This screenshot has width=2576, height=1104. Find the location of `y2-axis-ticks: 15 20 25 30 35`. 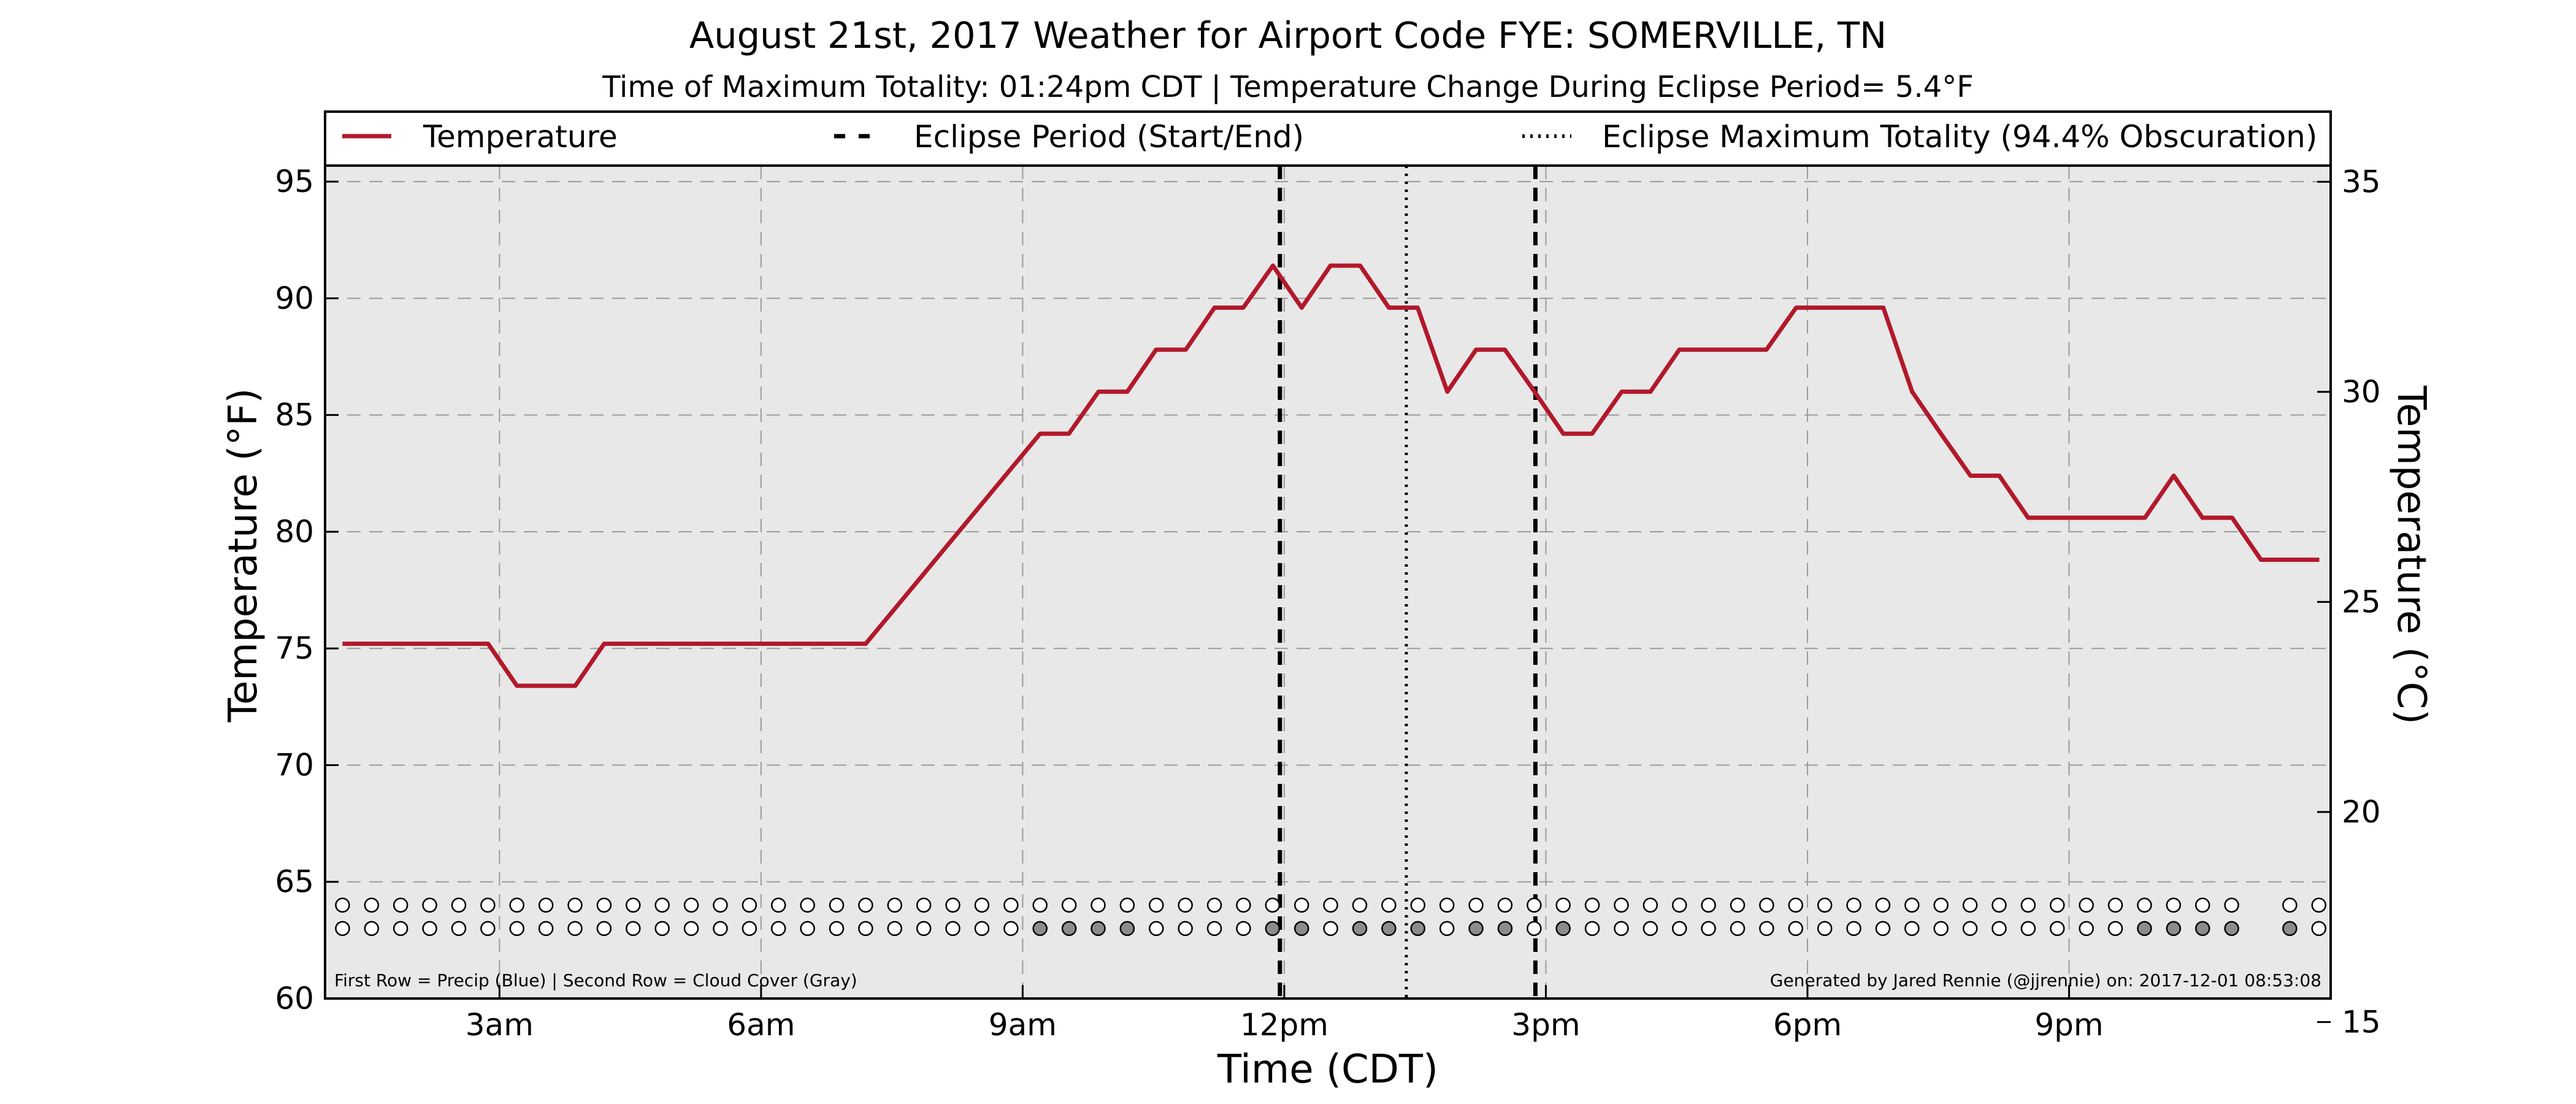

y2-axis-ticks: 15 20 25 30 35 is located at coordinates (2349, 602).